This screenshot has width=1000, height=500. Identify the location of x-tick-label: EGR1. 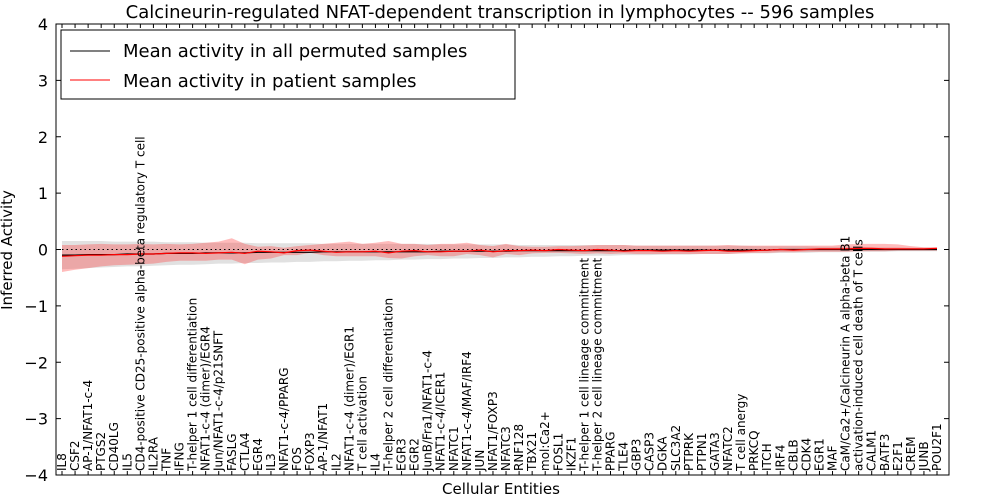
(820, 454).